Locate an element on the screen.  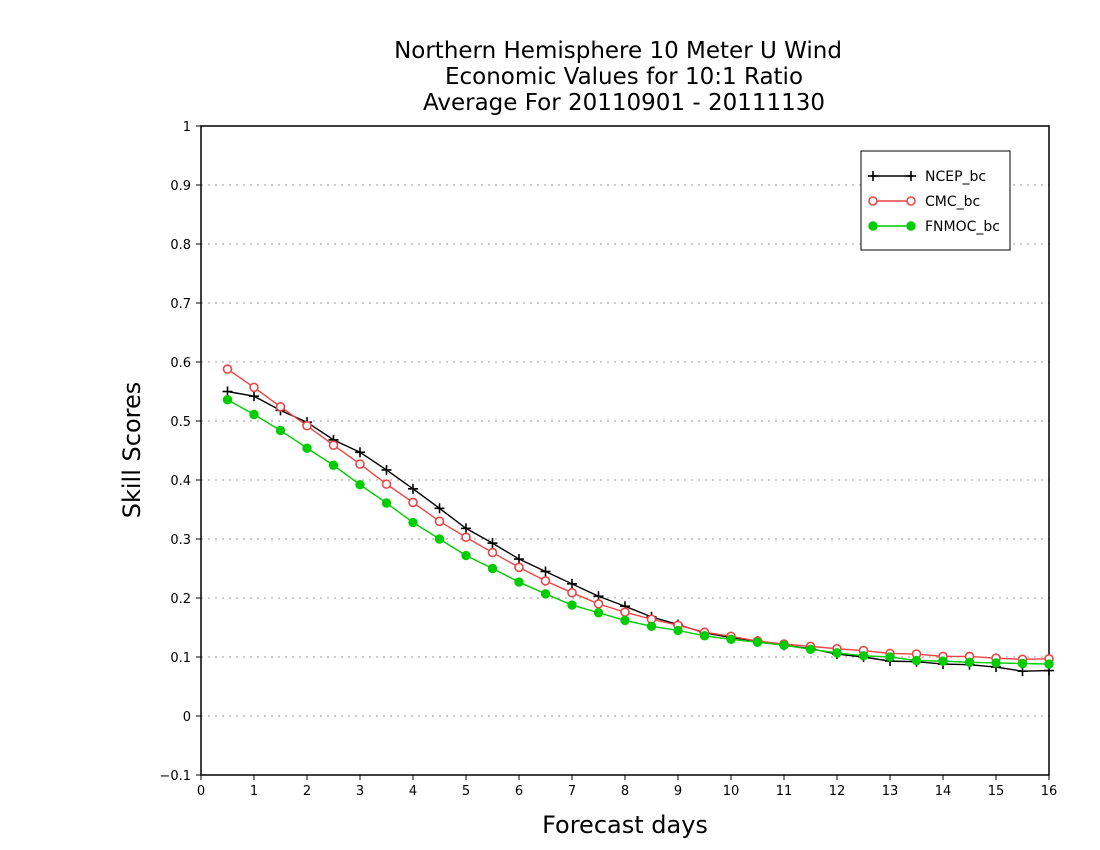
x-tick-label: 7 is located at coordinates (572, 791).